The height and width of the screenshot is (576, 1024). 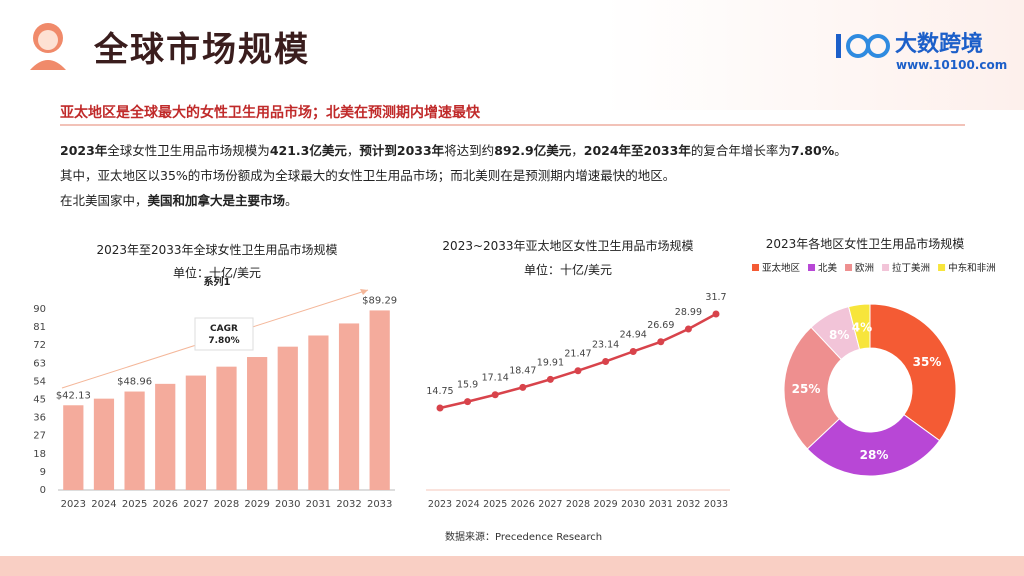 I want to click on y-tick-label: 9, so click(x=43, y=472).